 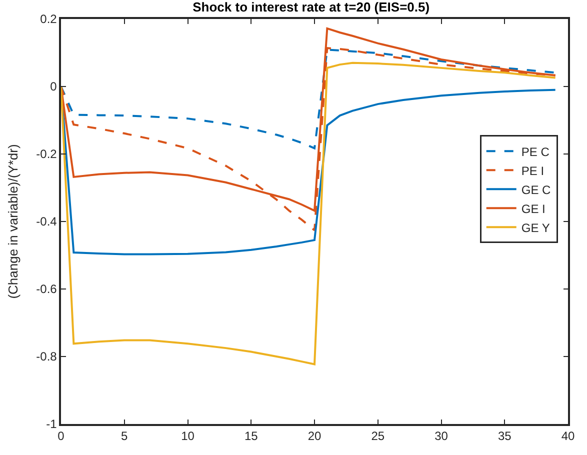 I want to click on x-tick-label: 10, so click(x=188, y=436).